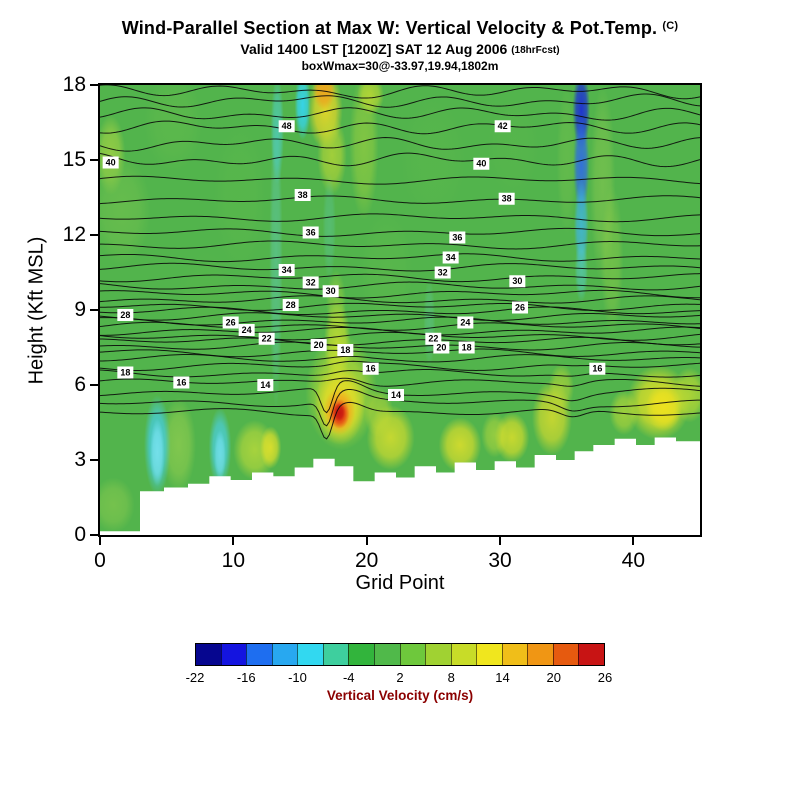 The width and height of the screenshot is (800, 800). Describe the element at coordinates (502, 677) in the screenshot. I see `colorbar-tick-label: 14` at that location.